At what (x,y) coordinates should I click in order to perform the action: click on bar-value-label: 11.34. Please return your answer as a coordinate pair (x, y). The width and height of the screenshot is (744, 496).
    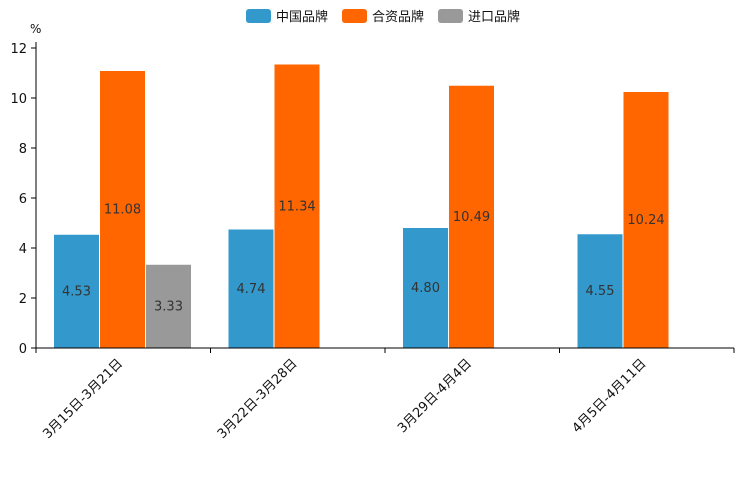
    Looking at the image, I should click on (296, 206).